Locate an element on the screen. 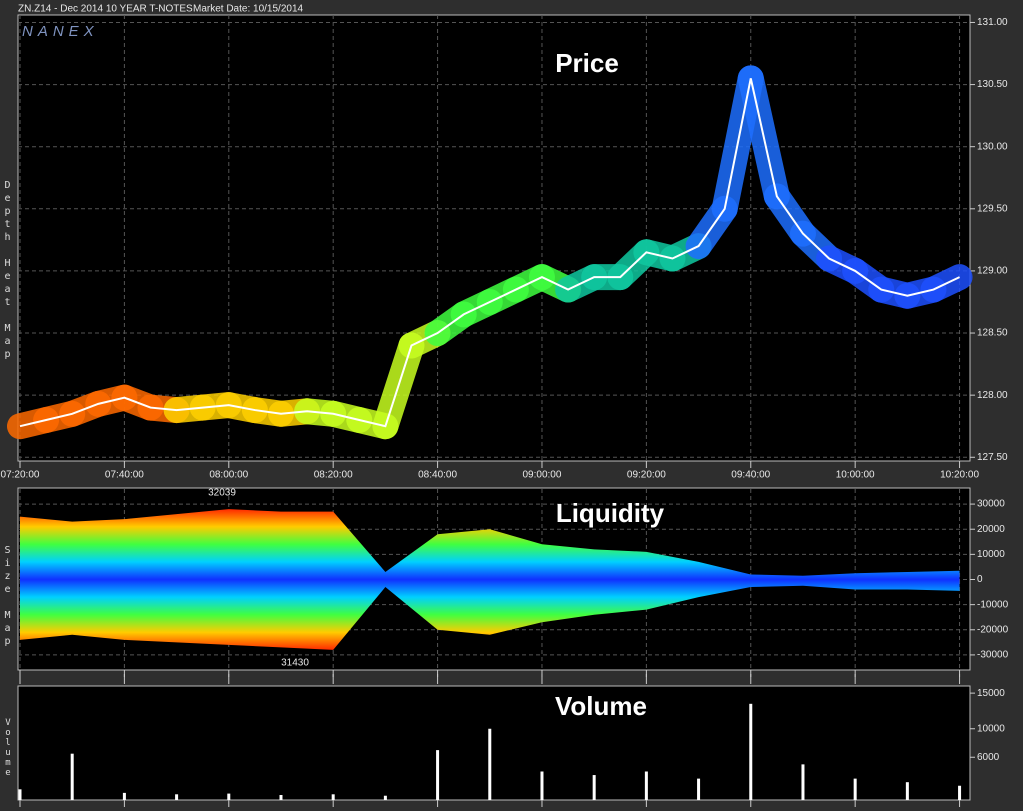 Image resolution: width=1023 pixels, height=811 pixels. y-tick-label: 129.50 is located at coordinates (992, 208).